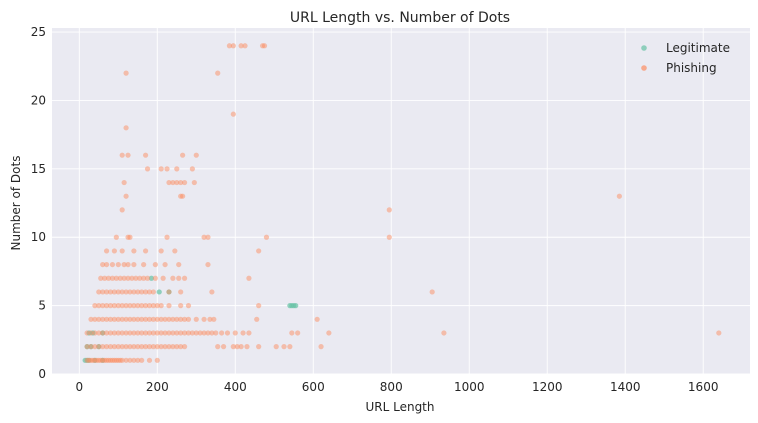 Image resolution: width=758 pixels, height=423 pixels. What do you see at coordinates (547, 387) in the screenshot?
I see `x-tick-label: 1200` at bounding box center [547, 387].